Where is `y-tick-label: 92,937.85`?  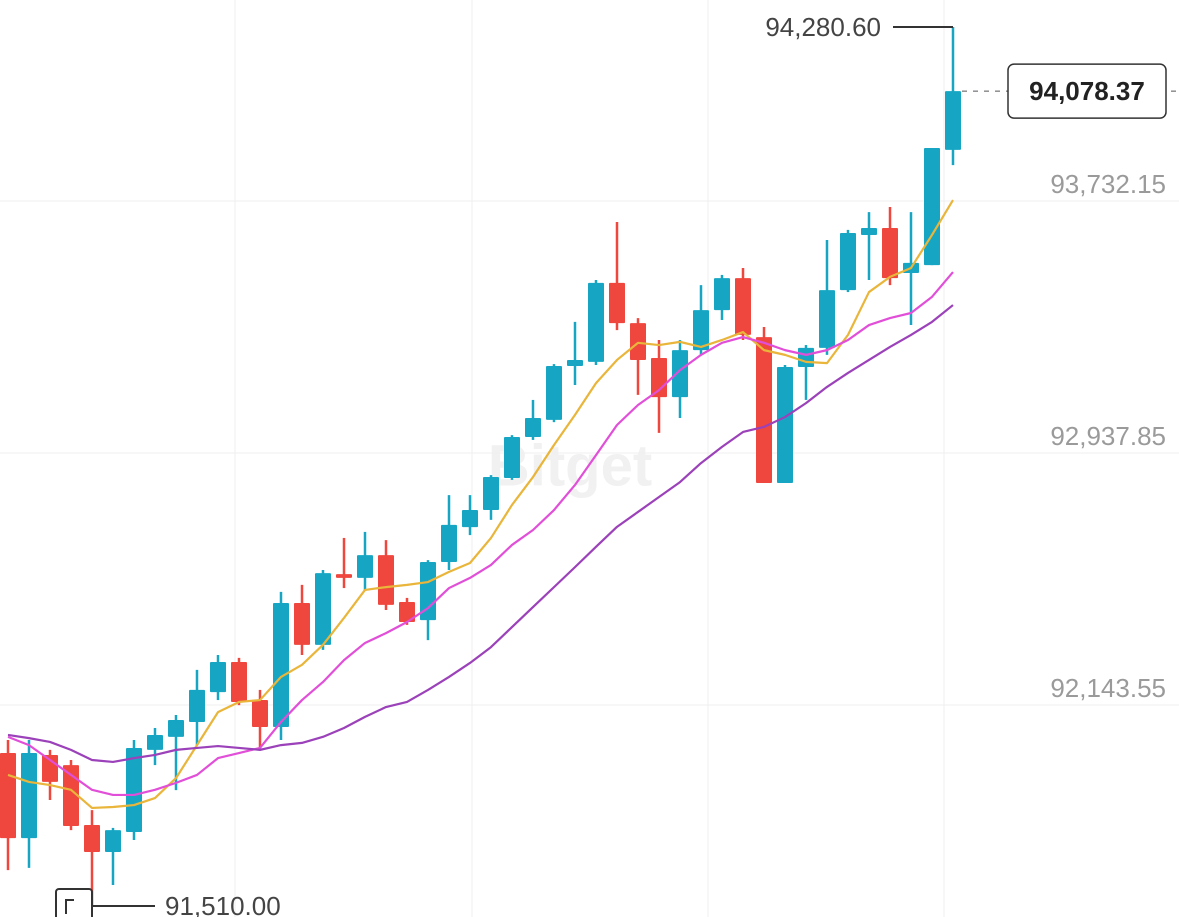
y-tick-label: 92,937.85 is located at coordinates (1108, 436).